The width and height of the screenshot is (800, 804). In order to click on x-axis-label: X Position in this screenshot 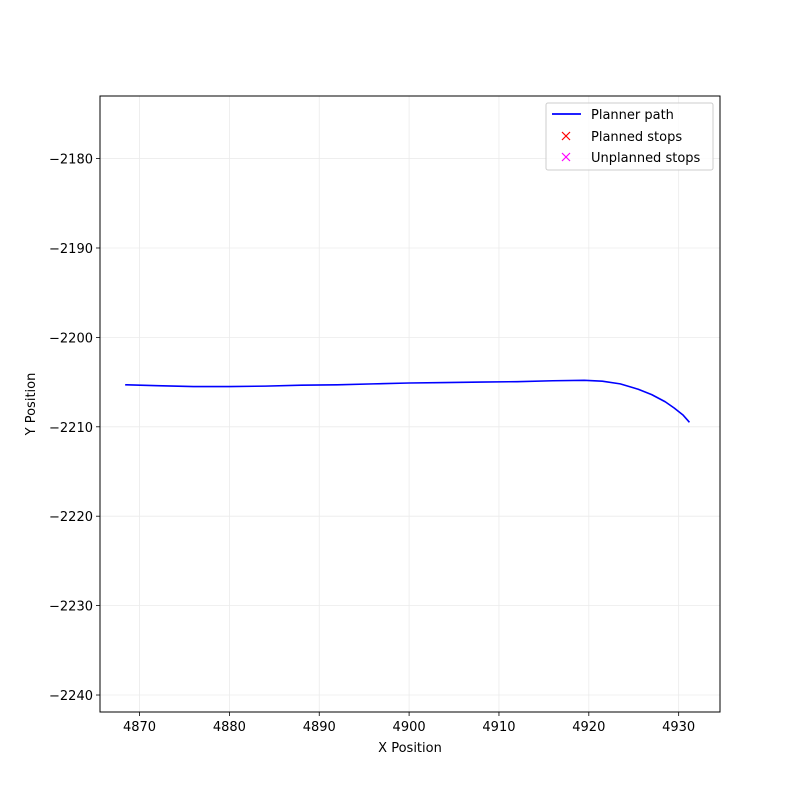, I will do `click(410, 748)`.